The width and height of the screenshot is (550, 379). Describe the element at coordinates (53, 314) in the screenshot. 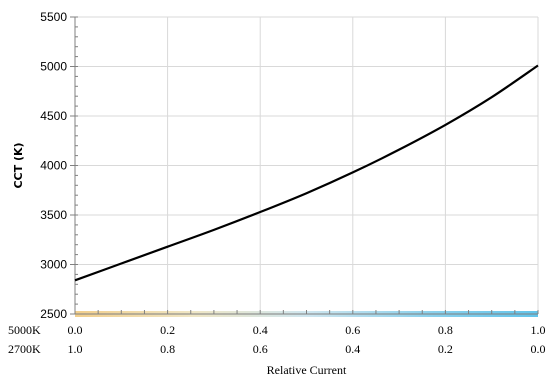

I see `y-tick-label: 2500` at that location.